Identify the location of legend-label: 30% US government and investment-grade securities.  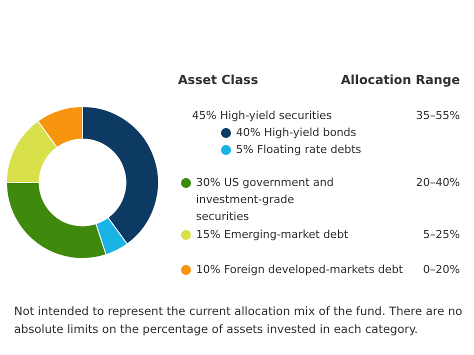
(265, 200).